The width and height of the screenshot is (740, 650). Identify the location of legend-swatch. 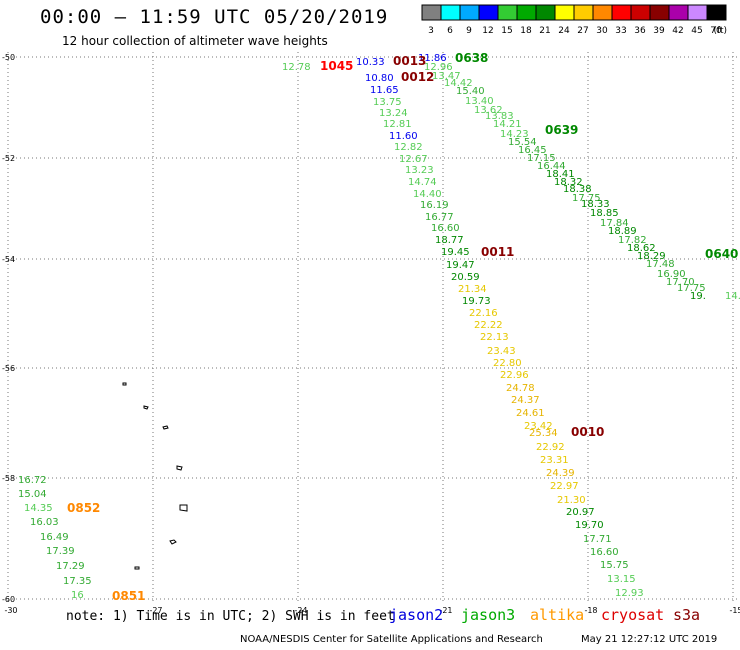
(716, 12).